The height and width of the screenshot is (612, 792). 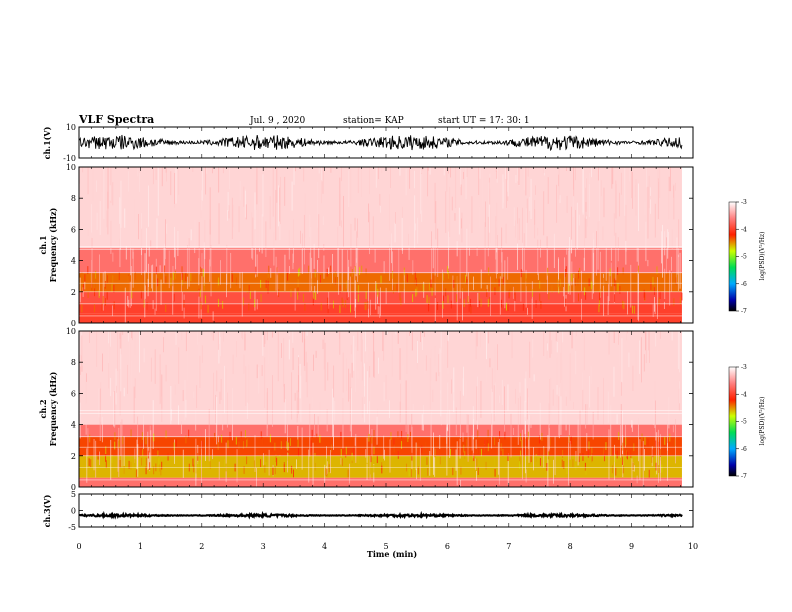 What do you see at coordinates (71, 331) in the screenshot?
I see `y-tick-label: 10` at bounding box center [71, 331].